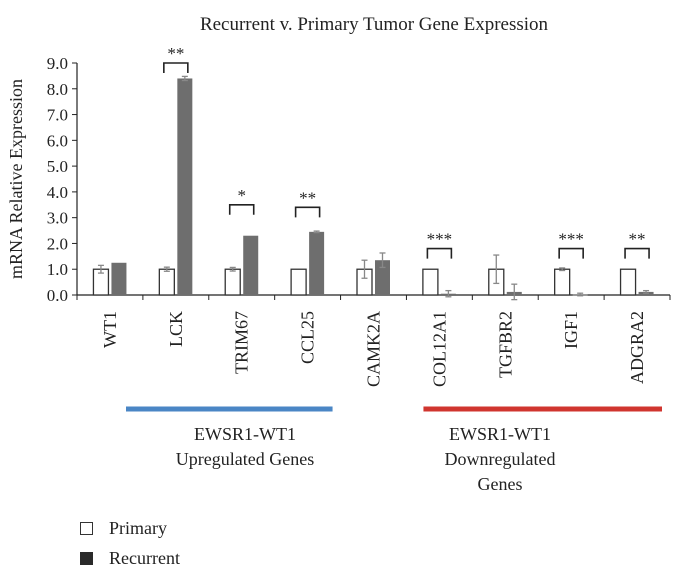 This screenshot has width=679, height=576. What do you see at coordinates (251, 265) in the screenshot?
I see `bar-recurrent-TRIM67` at bounding box center [251, 265].